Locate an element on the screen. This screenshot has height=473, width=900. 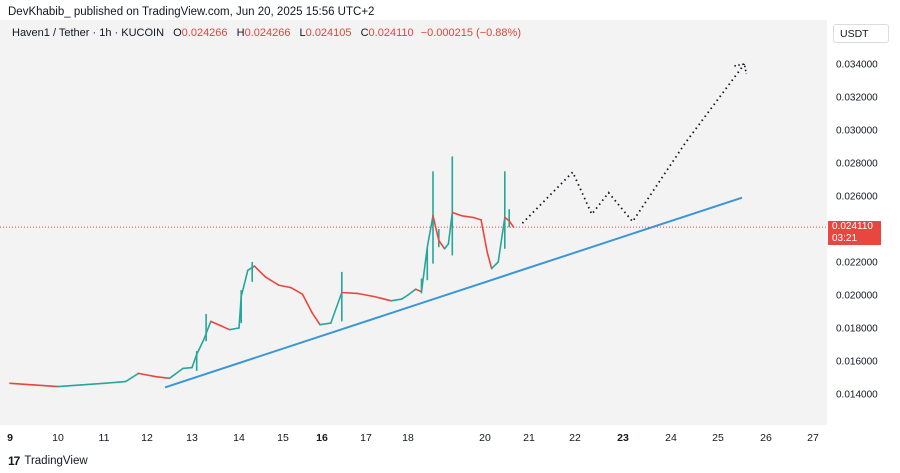
x-tick-label: 9 is located at coordinates (10, 438).